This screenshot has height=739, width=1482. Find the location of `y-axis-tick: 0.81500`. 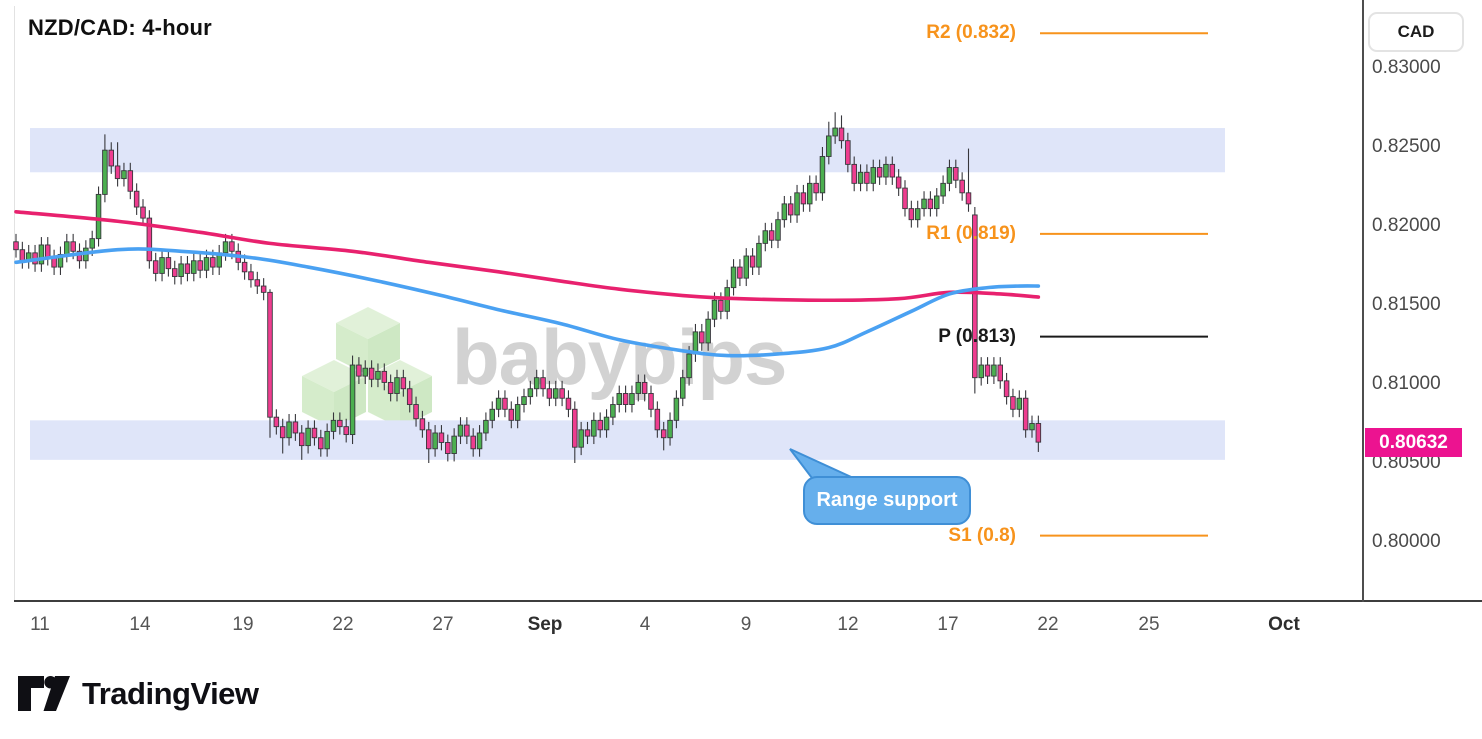

y-axis-tick: 0.81500 is located at coordinates (1406, 304).